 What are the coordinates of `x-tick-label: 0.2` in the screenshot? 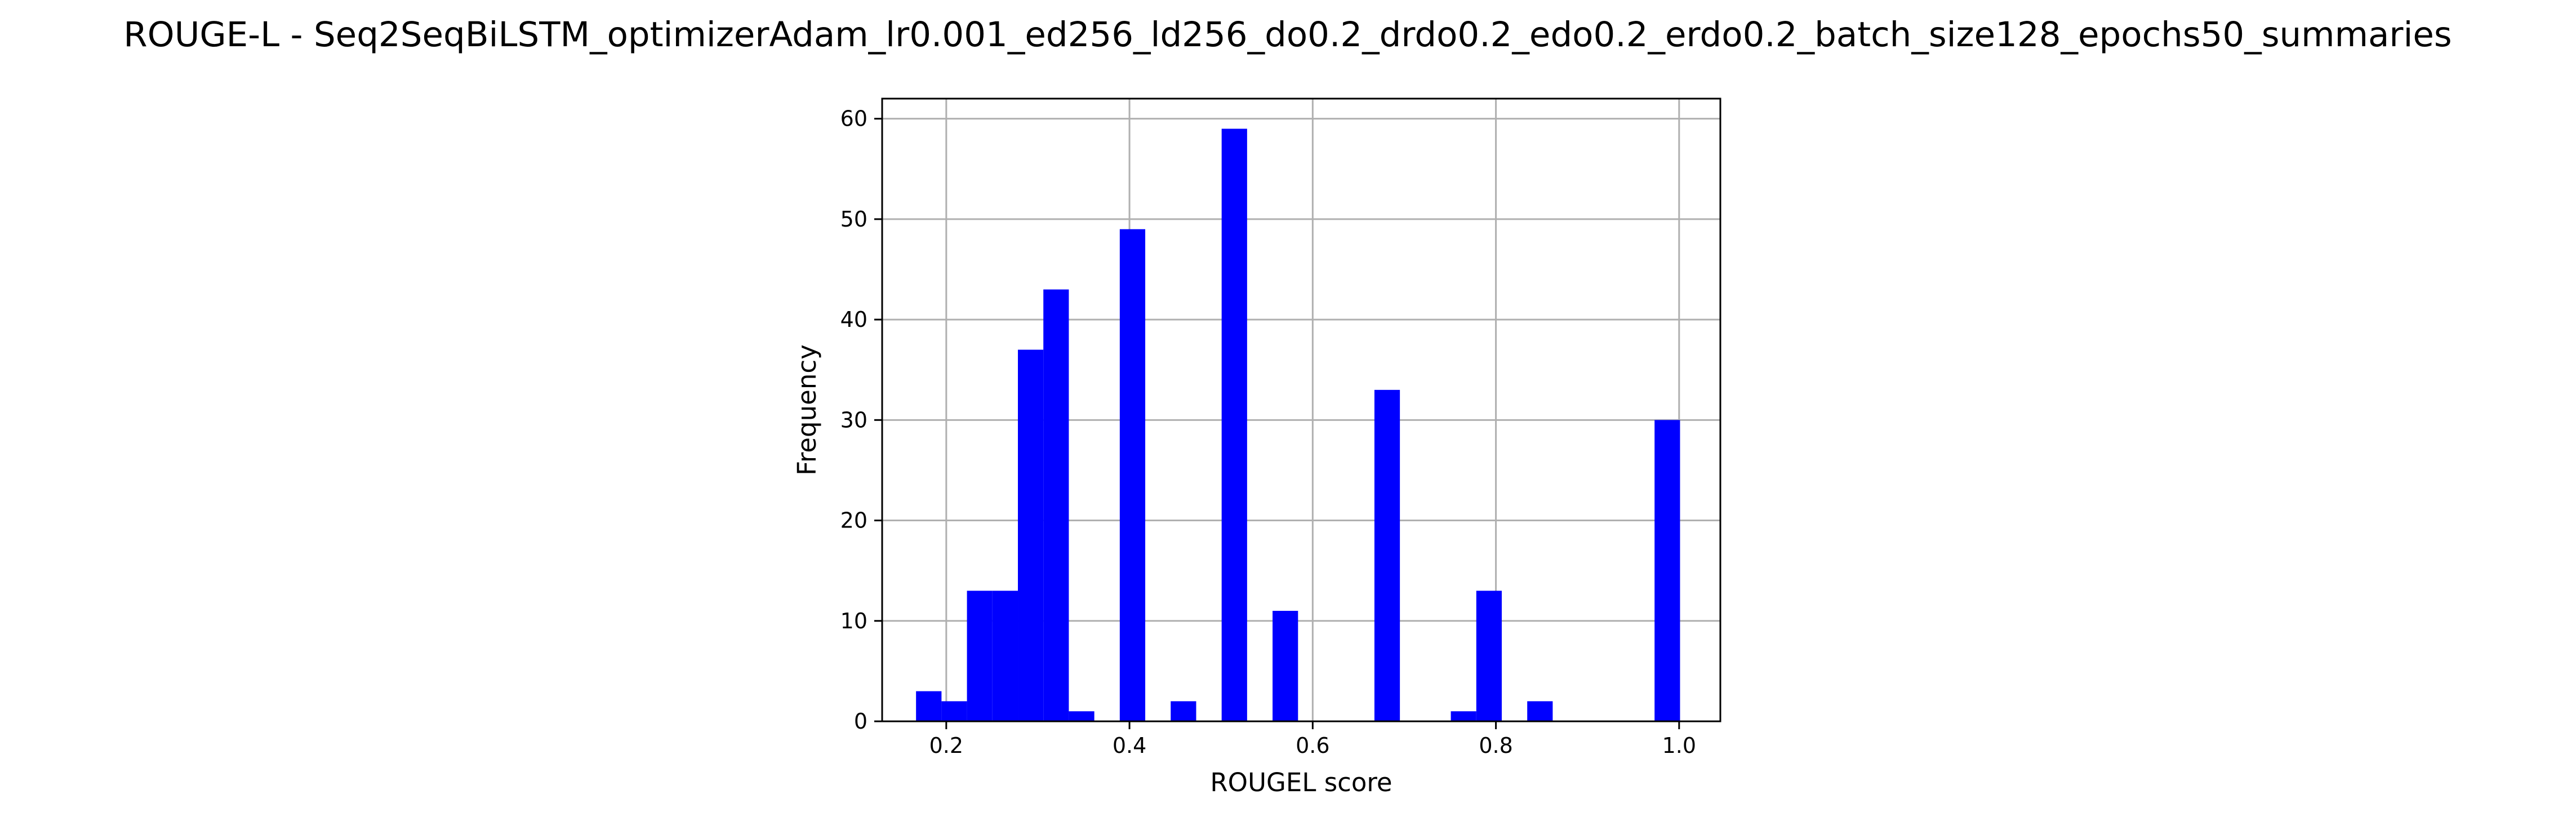 It's located at (946, 745).